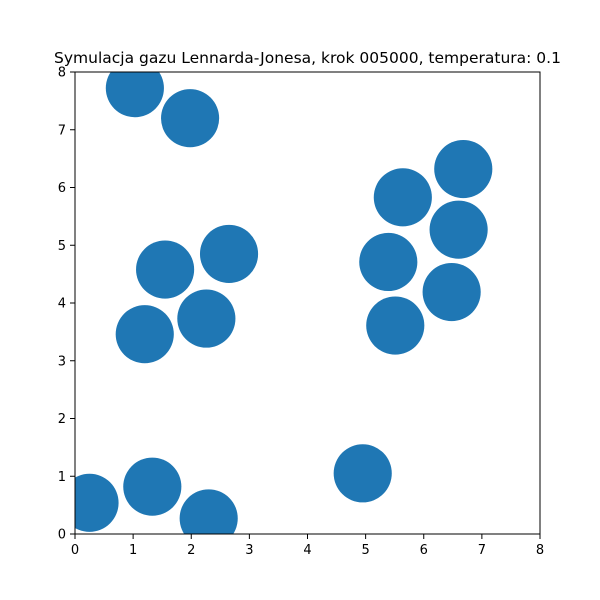  What do you see at coordinates (307, 550) in the screenshot?
I see `x-tick-label: 4` at bounding box center [307, 550].